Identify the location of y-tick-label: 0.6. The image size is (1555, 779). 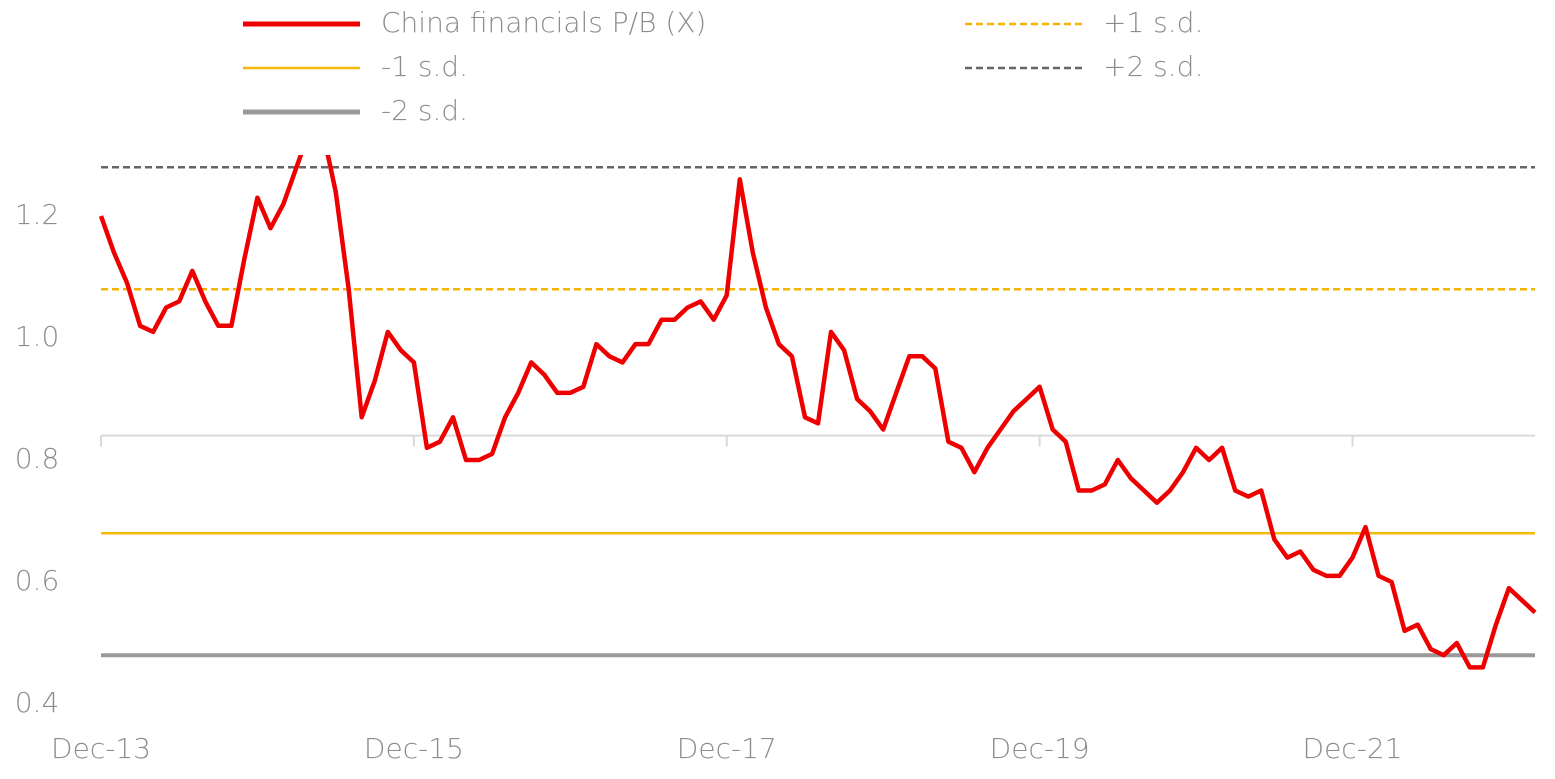
(37, 580).